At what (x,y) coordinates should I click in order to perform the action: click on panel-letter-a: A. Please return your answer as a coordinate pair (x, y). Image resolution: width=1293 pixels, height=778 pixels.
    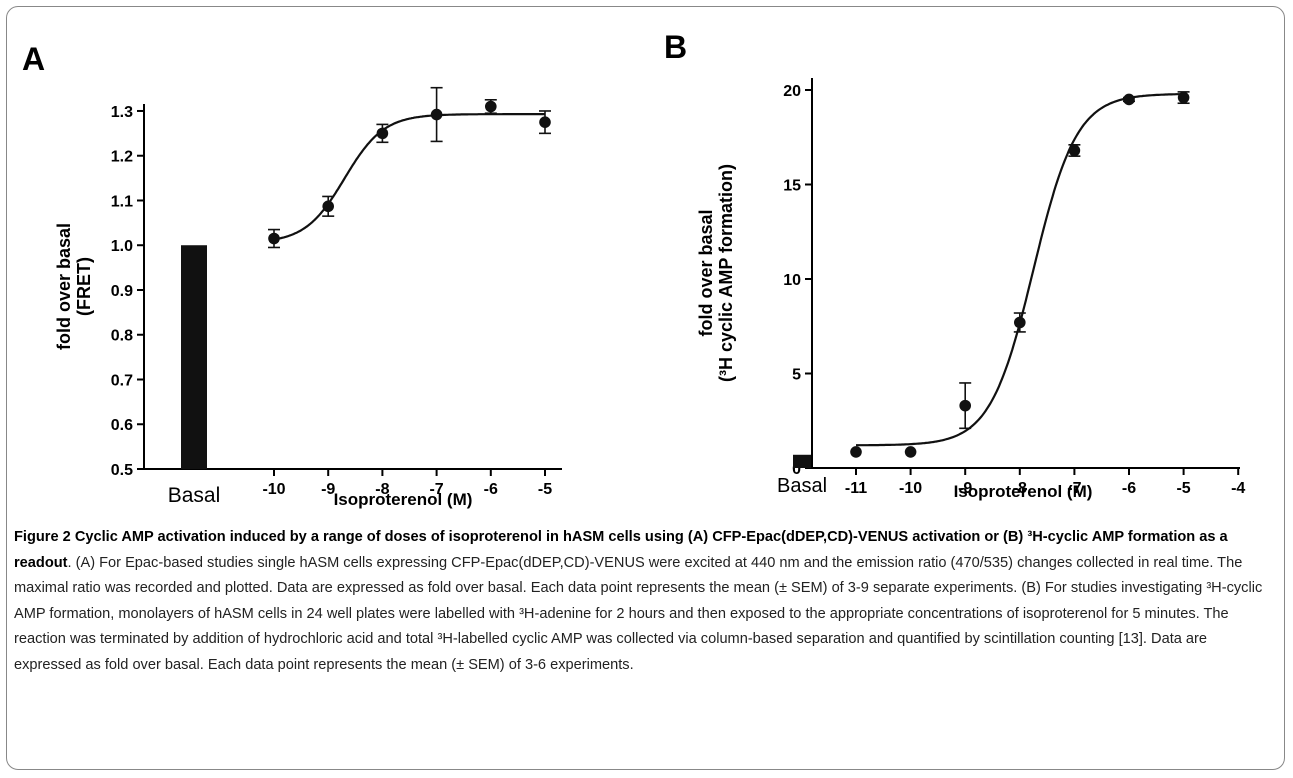
    Looking at the image, I should click on (33, 59).